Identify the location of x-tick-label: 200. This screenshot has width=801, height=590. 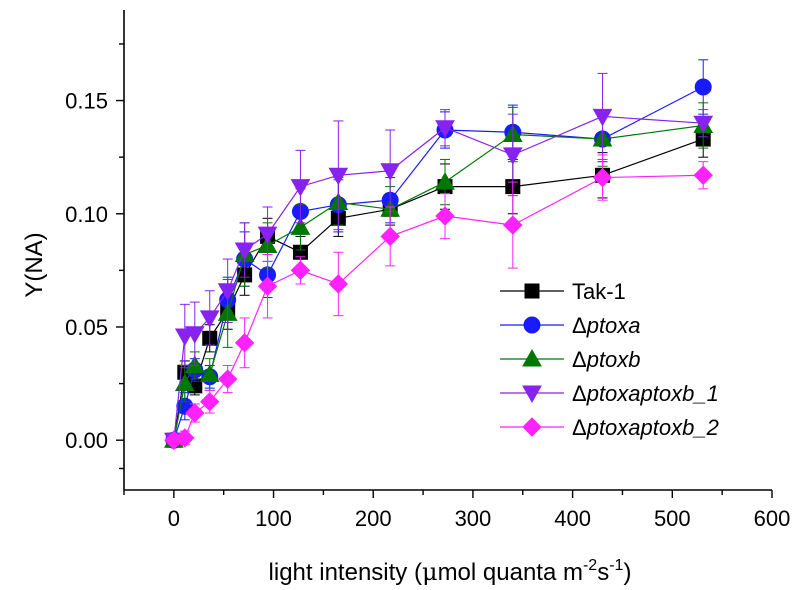
(373, 518).